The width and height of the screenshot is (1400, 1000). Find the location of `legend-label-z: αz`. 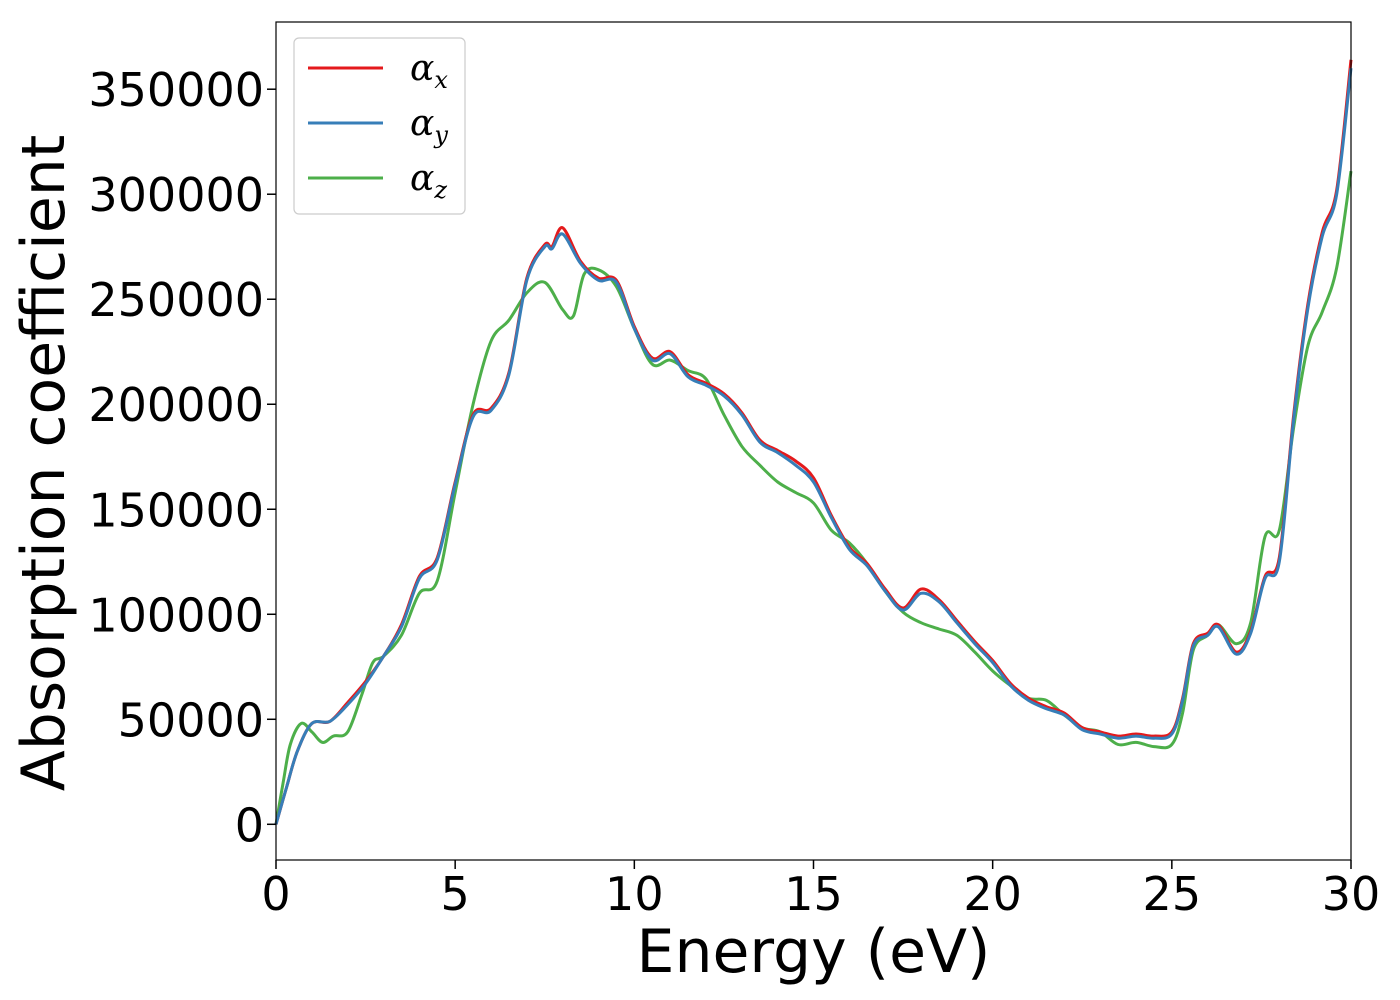

legend-label-z: αz is located at coordinates (428, 181).